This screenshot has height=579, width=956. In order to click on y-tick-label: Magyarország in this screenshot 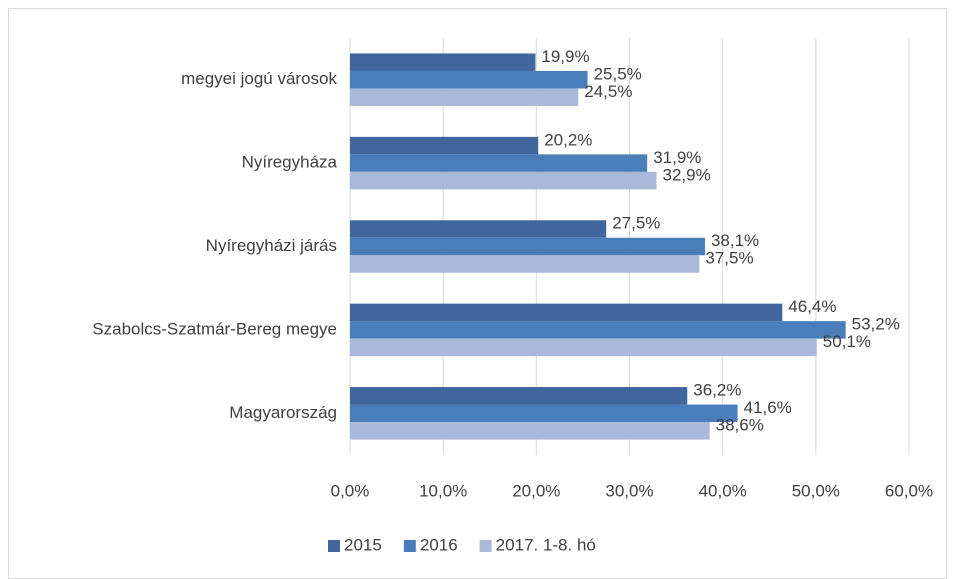, I will do `click(283, 412)`.